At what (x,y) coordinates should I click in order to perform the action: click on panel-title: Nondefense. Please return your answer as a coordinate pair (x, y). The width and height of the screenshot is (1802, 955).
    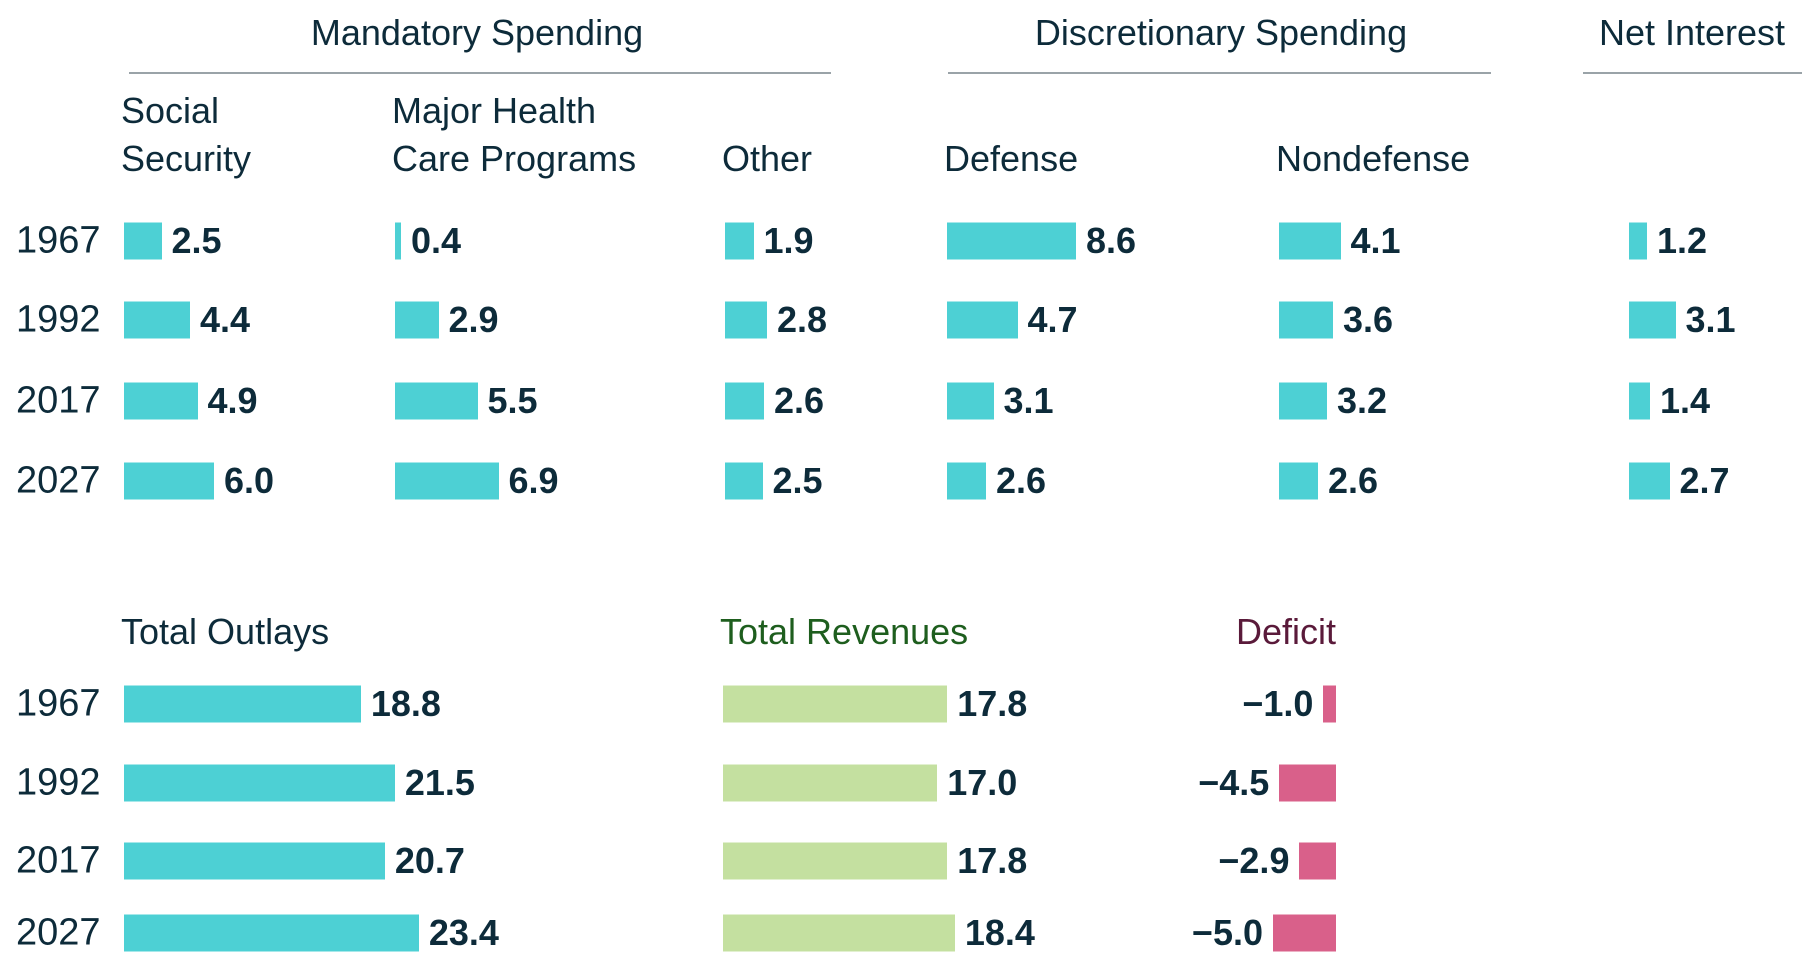
    Looking at the image, I should click on (1373, 158).